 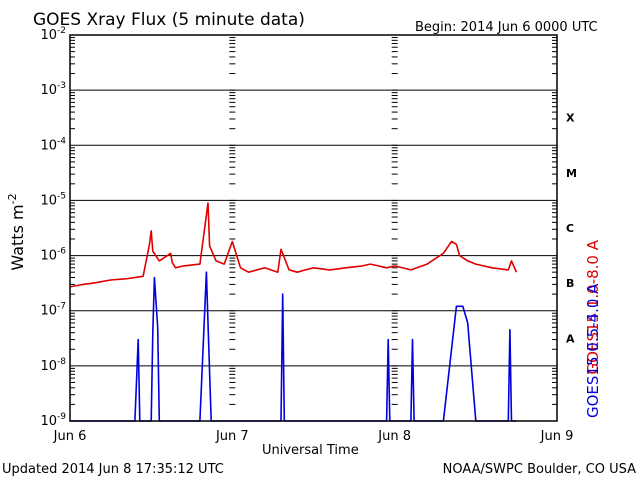 I want to click on y-tick-label: 10⁻², so click(x=53, y=34).